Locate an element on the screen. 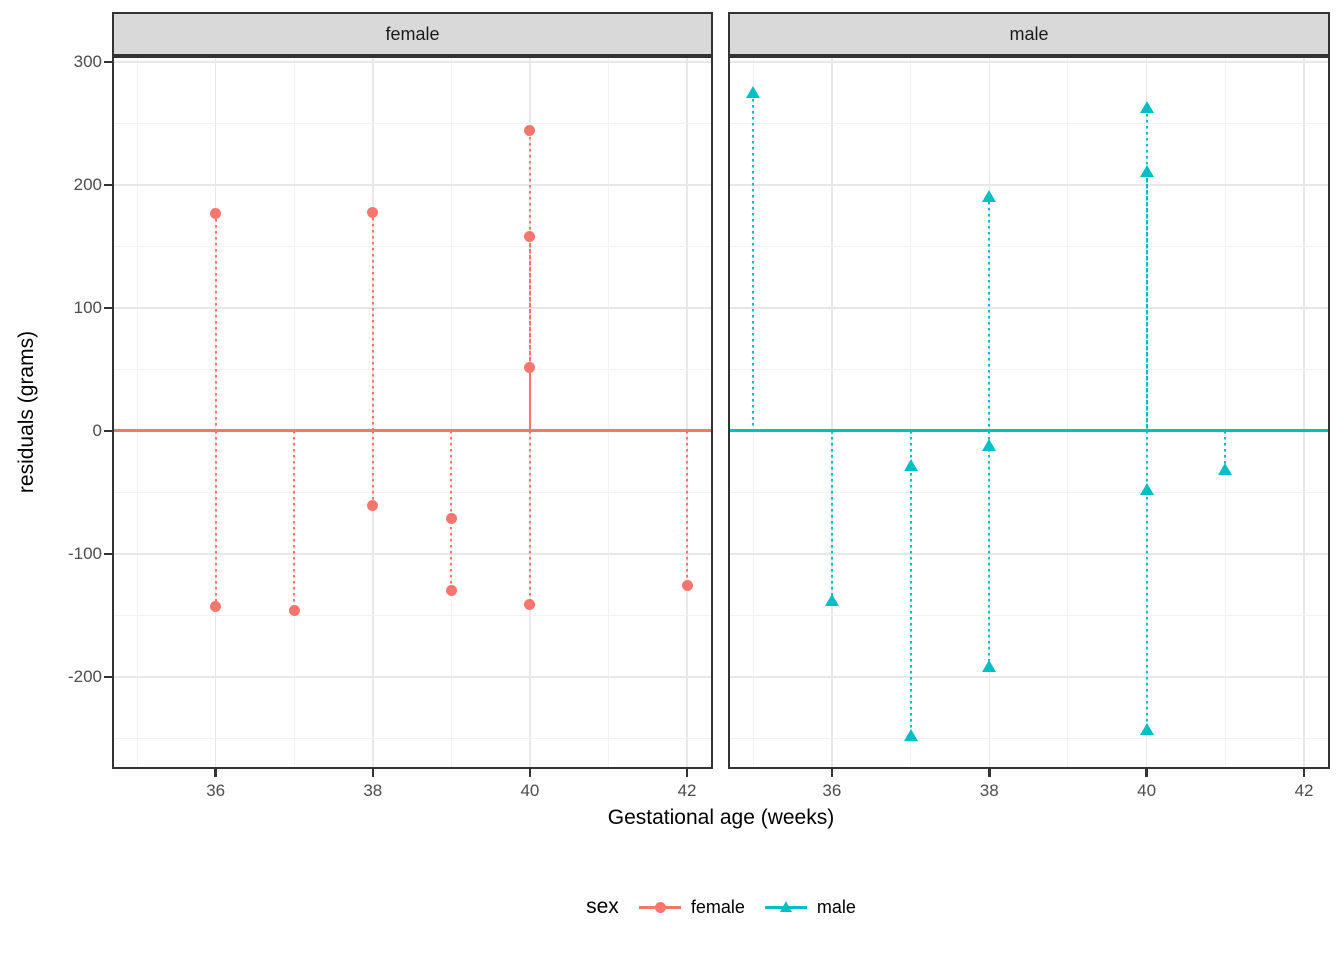 Image resolution: width=1344 pixels, height=960 pixels. legend: sex female male is located at coordinates (721, 907).